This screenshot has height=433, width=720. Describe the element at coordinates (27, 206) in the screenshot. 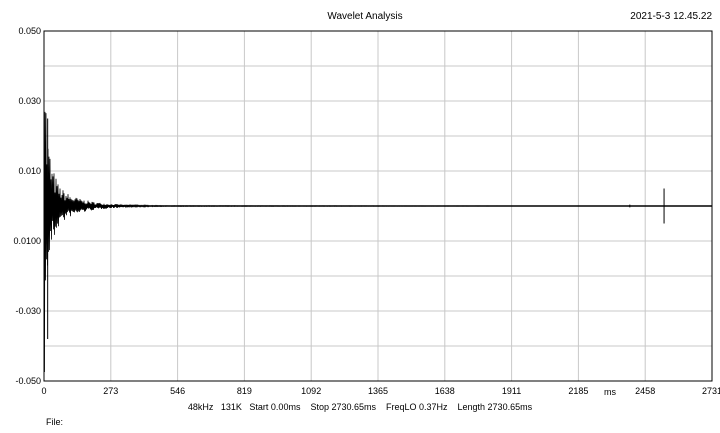

I see `y-tick-labels: 0.050 0.030 0.010 0.0100 -0.030 -0.050` at that location.